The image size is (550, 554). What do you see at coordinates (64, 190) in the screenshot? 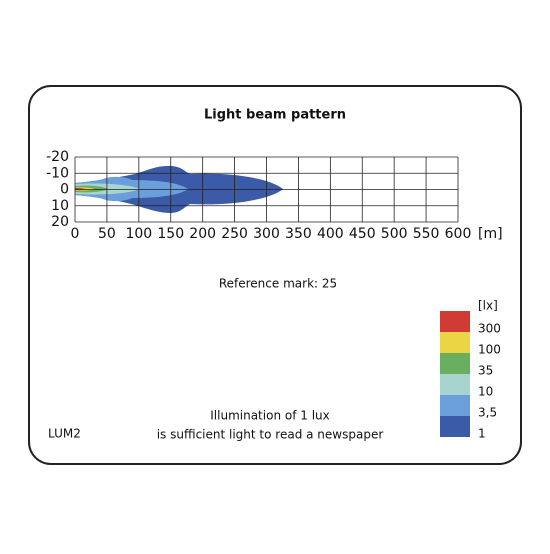
I see `y-tick-label: 0` at bounding box center [64, 190].